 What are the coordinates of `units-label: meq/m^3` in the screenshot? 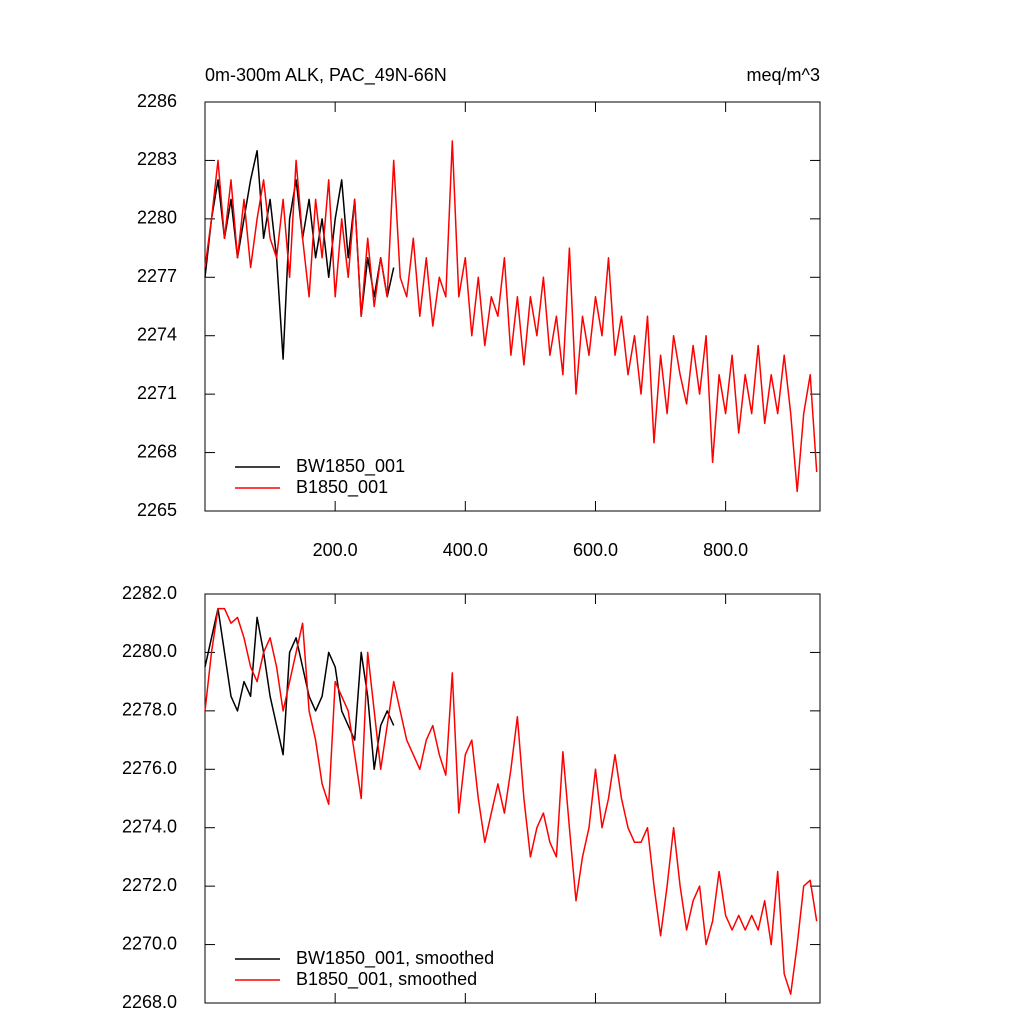 It's located at (783, 75).